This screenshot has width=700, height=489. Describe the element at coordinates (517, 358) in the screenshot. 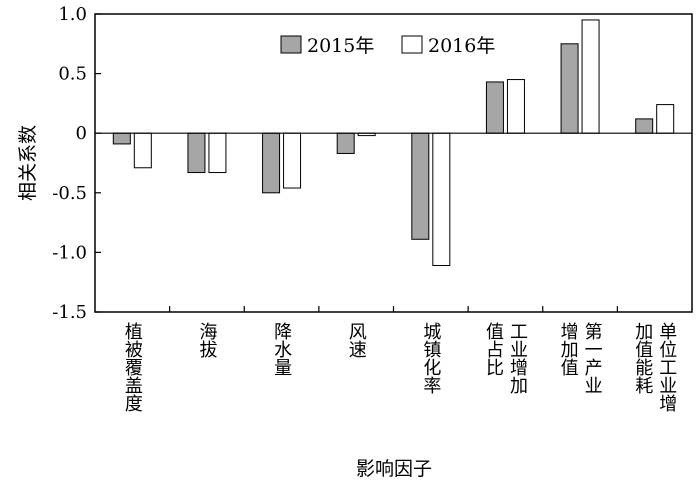

I see `category-label: 工业增加` at that location.